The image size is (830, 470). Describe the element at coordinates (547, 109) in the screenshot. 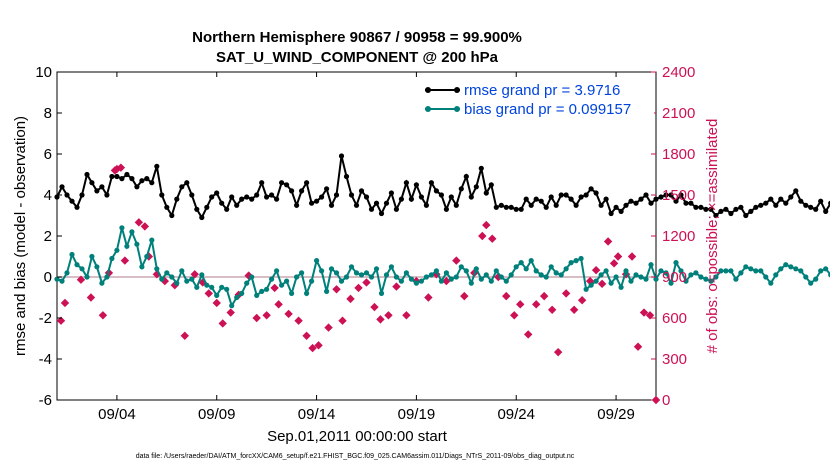

I see `legend-bias-label: bias grand pr = 0.099157` at that location.